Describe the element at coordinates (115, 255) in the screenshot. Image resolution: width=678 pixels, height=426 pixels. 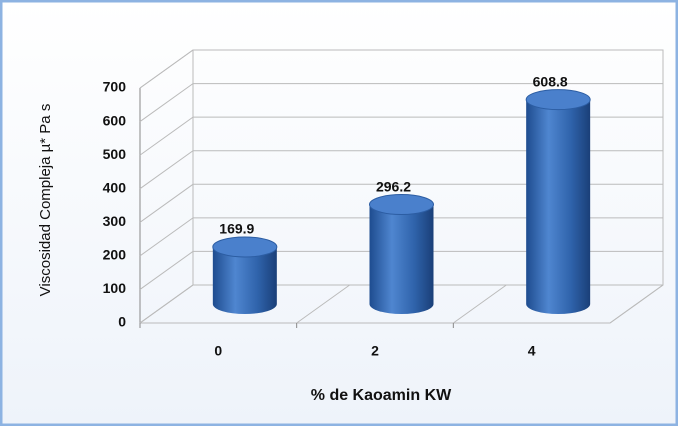
I see `y-tick-label: 200` at that location.